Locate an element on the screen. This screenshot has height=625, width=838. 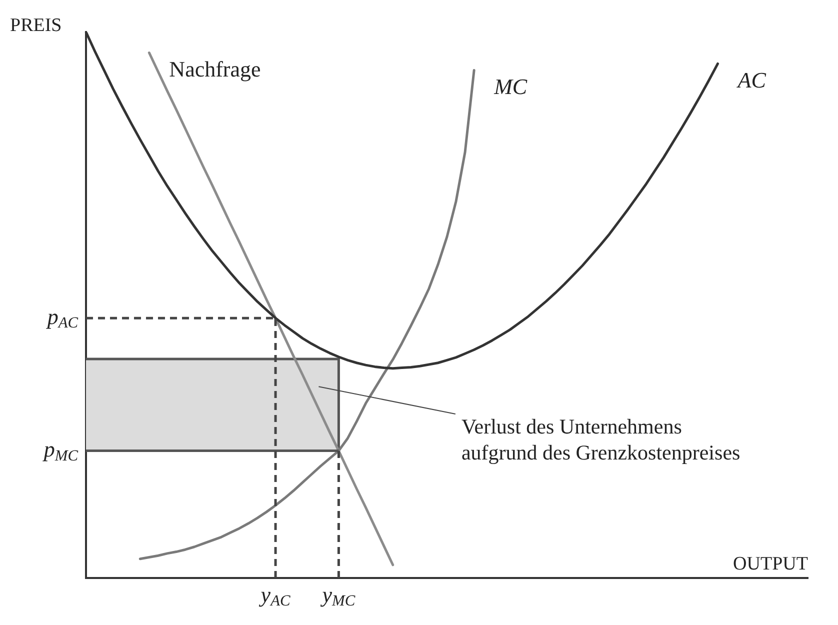
series-label: MC is located at coordinates (510, 86).